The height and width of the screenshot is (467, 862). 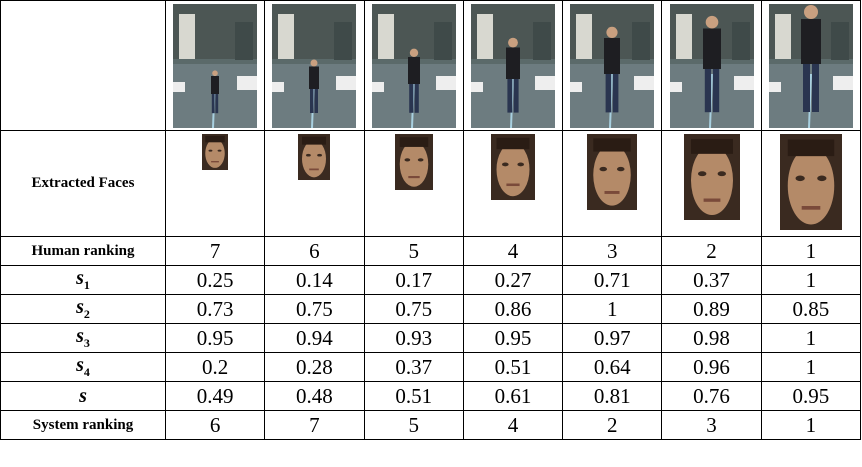 I want to click on value-cell: 0.14, so click(x=314, y=280).